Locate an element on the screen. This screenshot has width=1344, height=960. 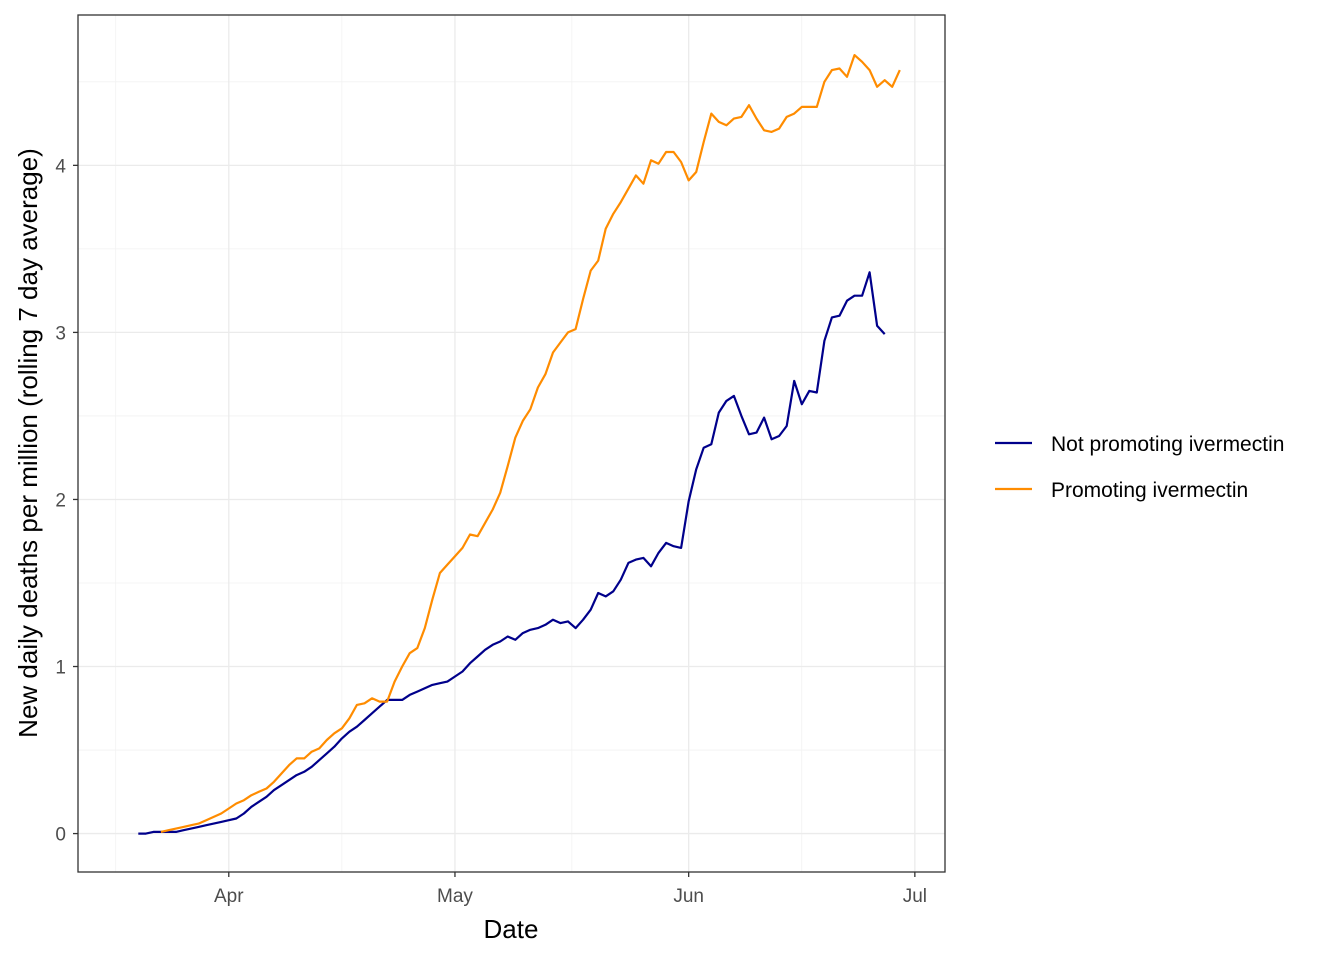
x-tick-label: Apr is located at coordinates (229, 896).